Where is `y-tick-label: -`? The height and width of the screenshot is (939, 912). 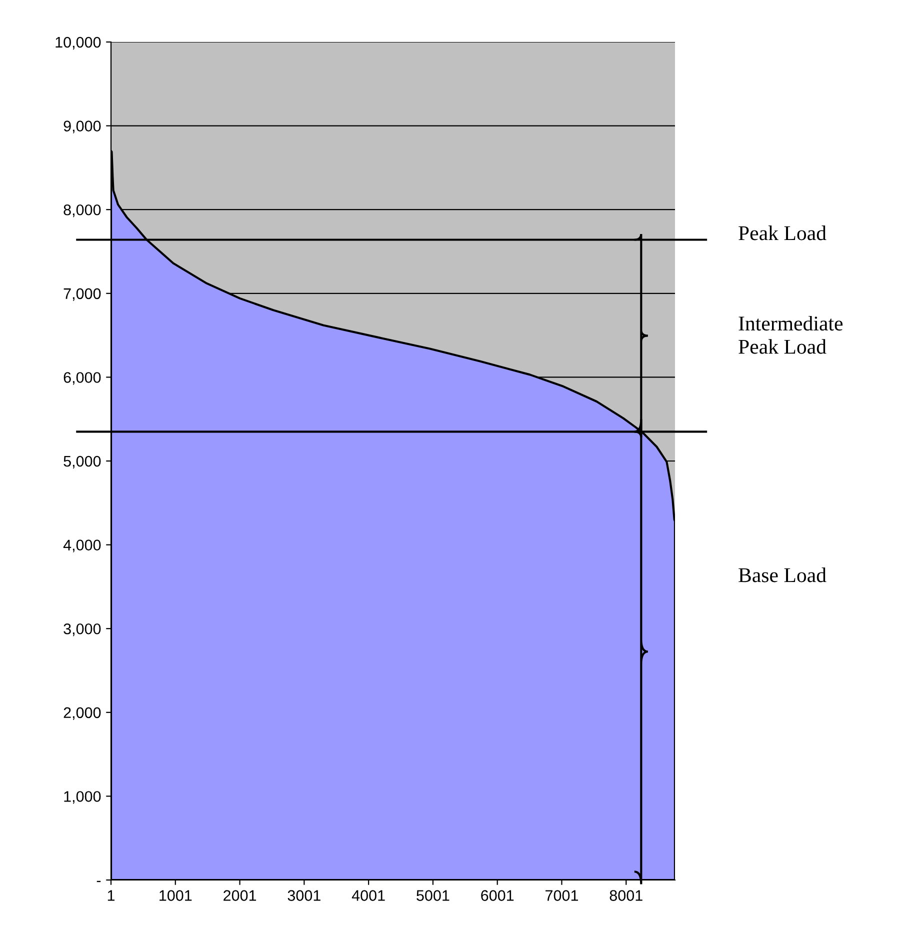
y-tick-label: - is located at coordinates (98, 881).